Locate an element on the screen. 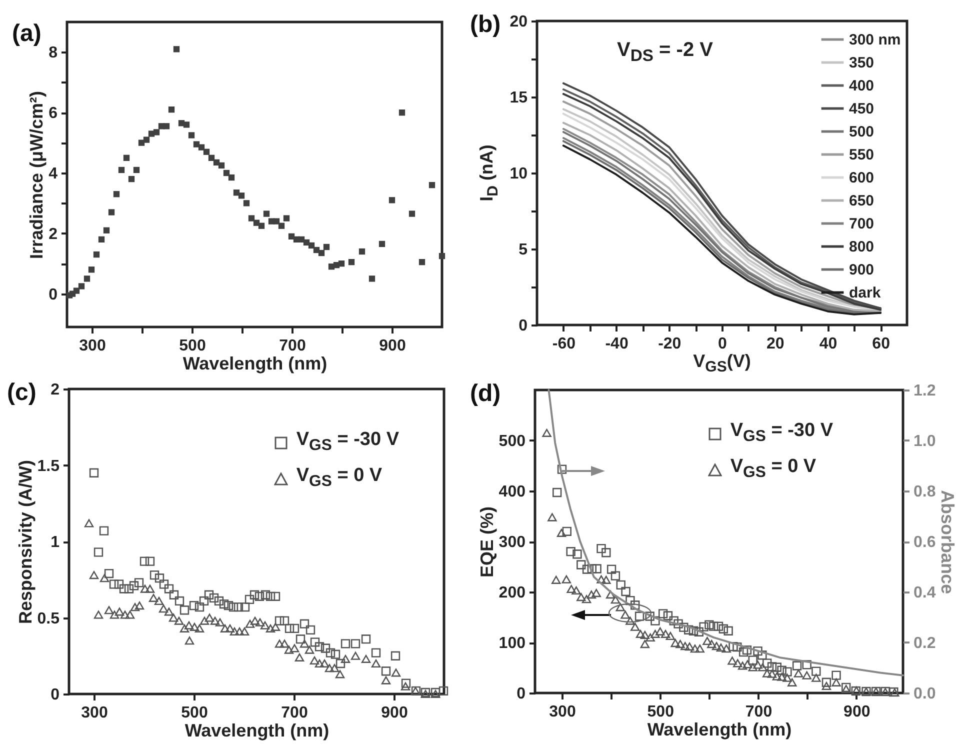 The image size is (970, 754). legend-label: dark is located at coordinates (865, 293).